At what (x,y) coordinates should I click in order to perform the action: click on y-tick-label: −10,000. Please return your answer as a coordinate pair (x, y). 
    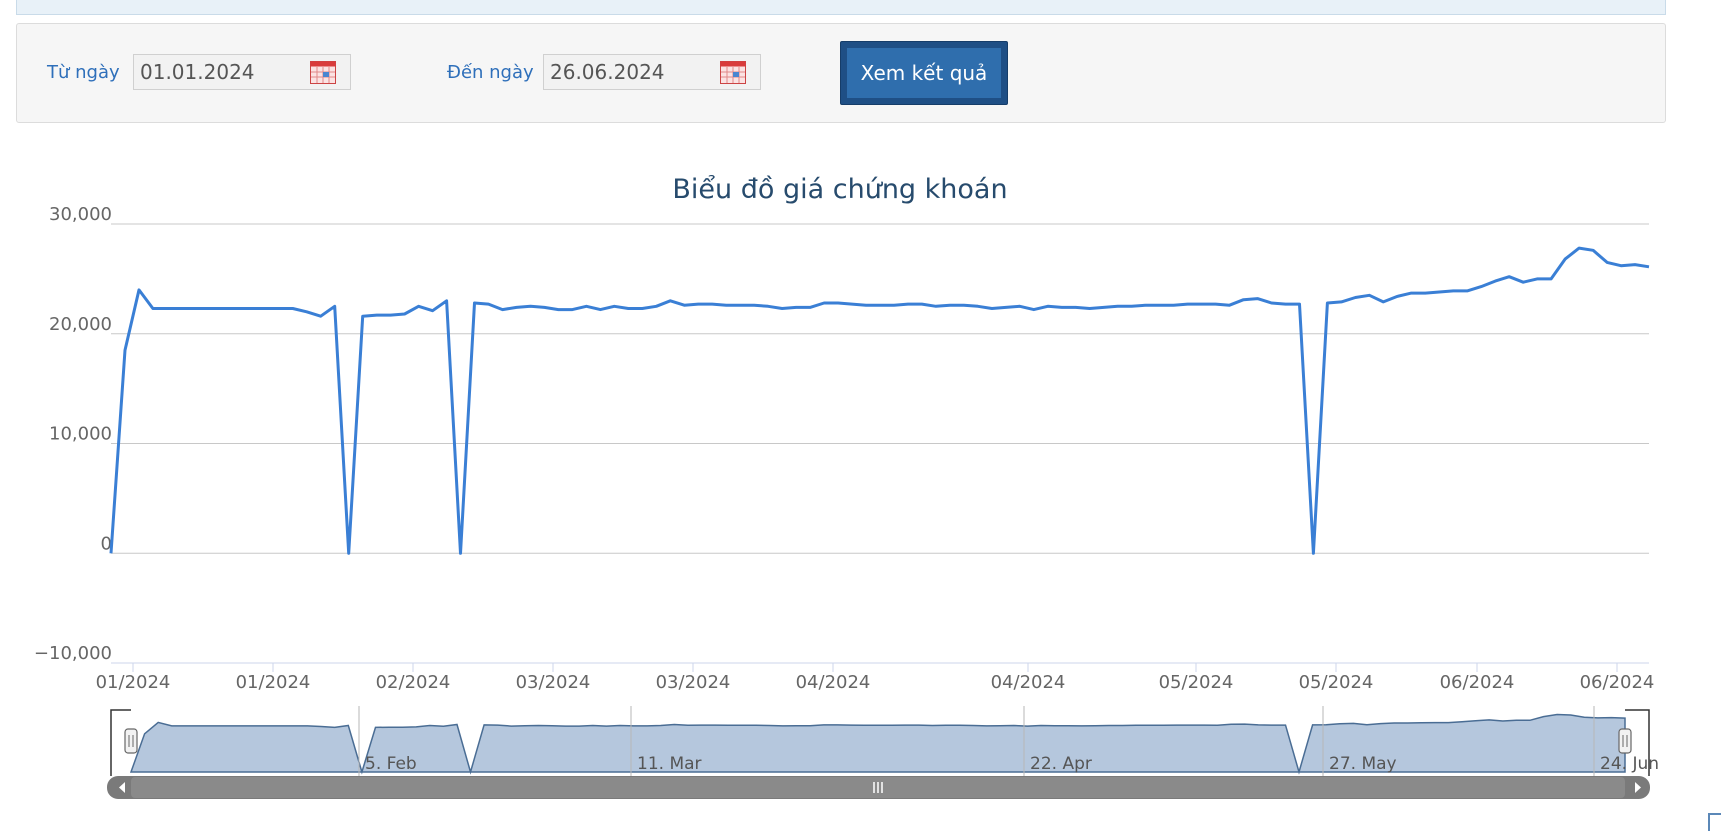
    Looking at the image, I should click on (73, 653).